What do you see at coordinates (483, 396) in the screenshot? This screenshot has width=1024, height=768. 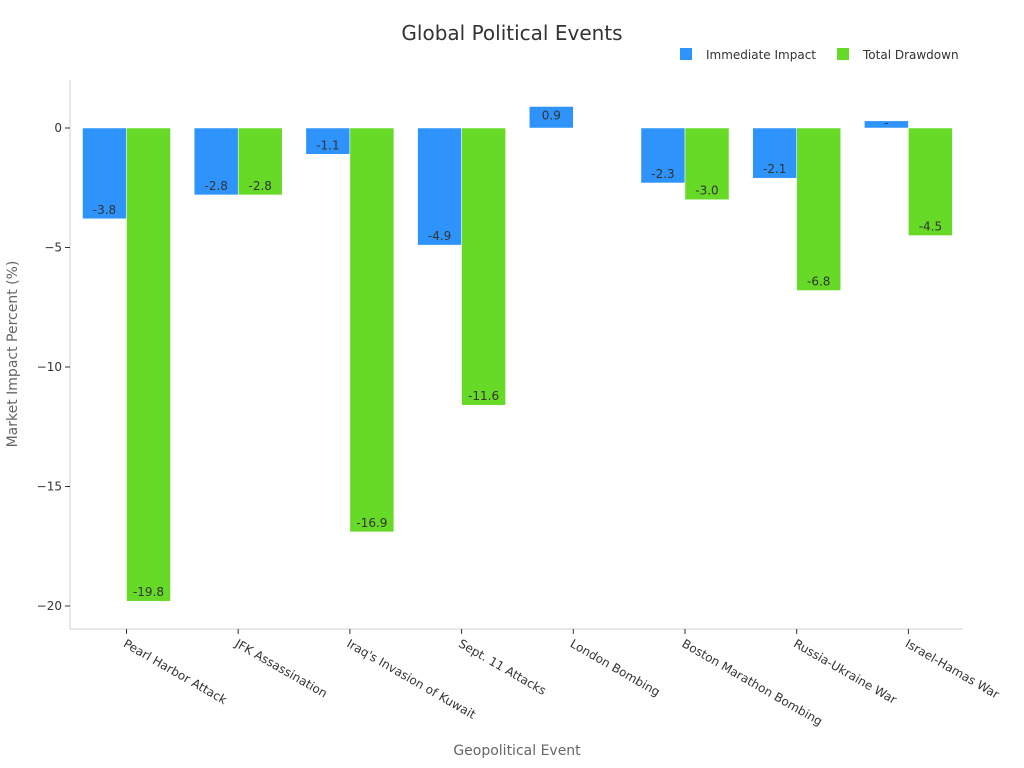 I see `bar-value-label: -11.6` at bounding box center [483, 396].